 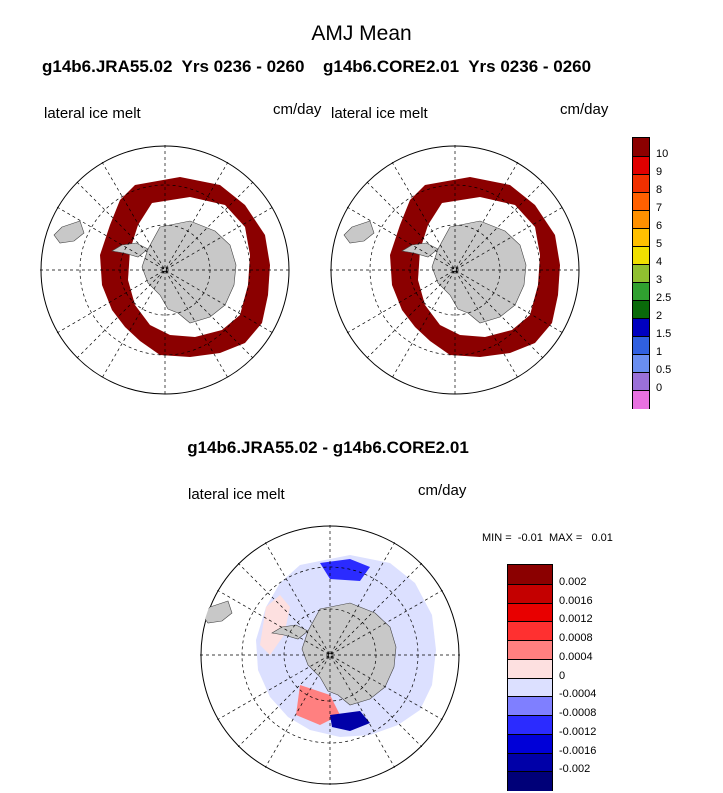 What do you see at coordinates (345, 570) in the screenshot?
I see `diff-patch-neg-north` at bounding box center [345, 570].